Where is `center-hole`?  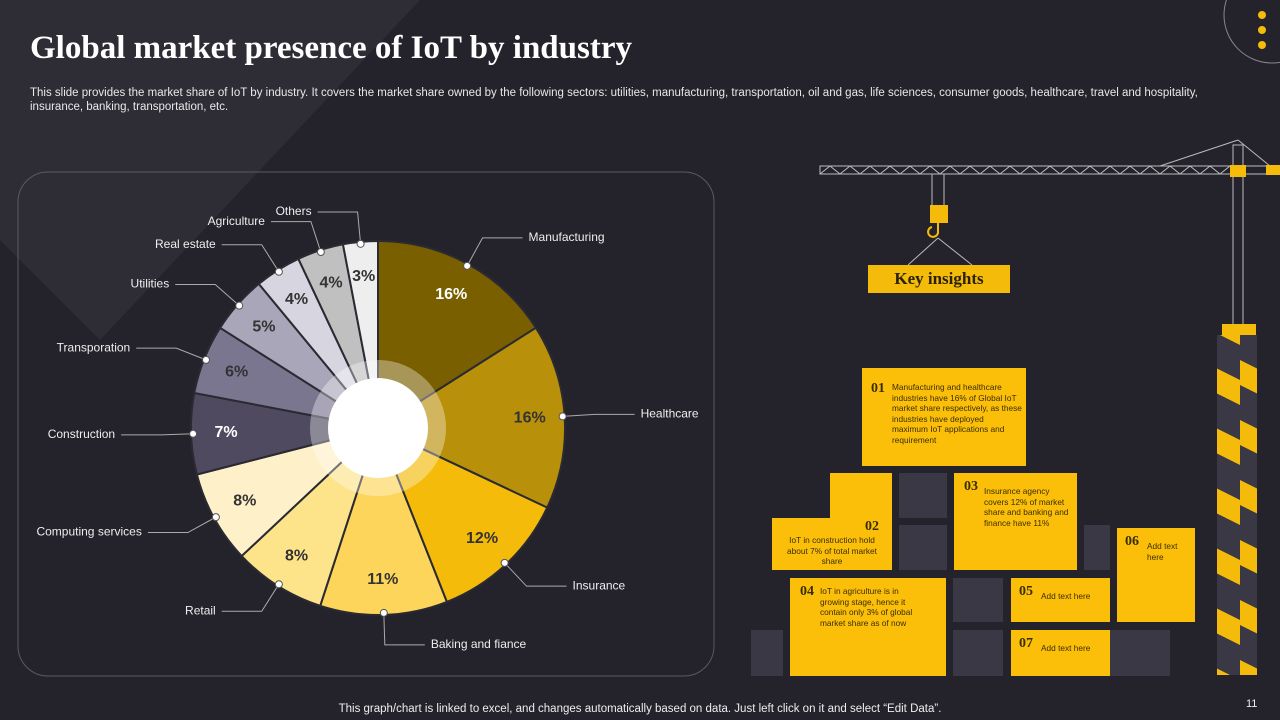
center-hole is located at coordinates (378, 428).